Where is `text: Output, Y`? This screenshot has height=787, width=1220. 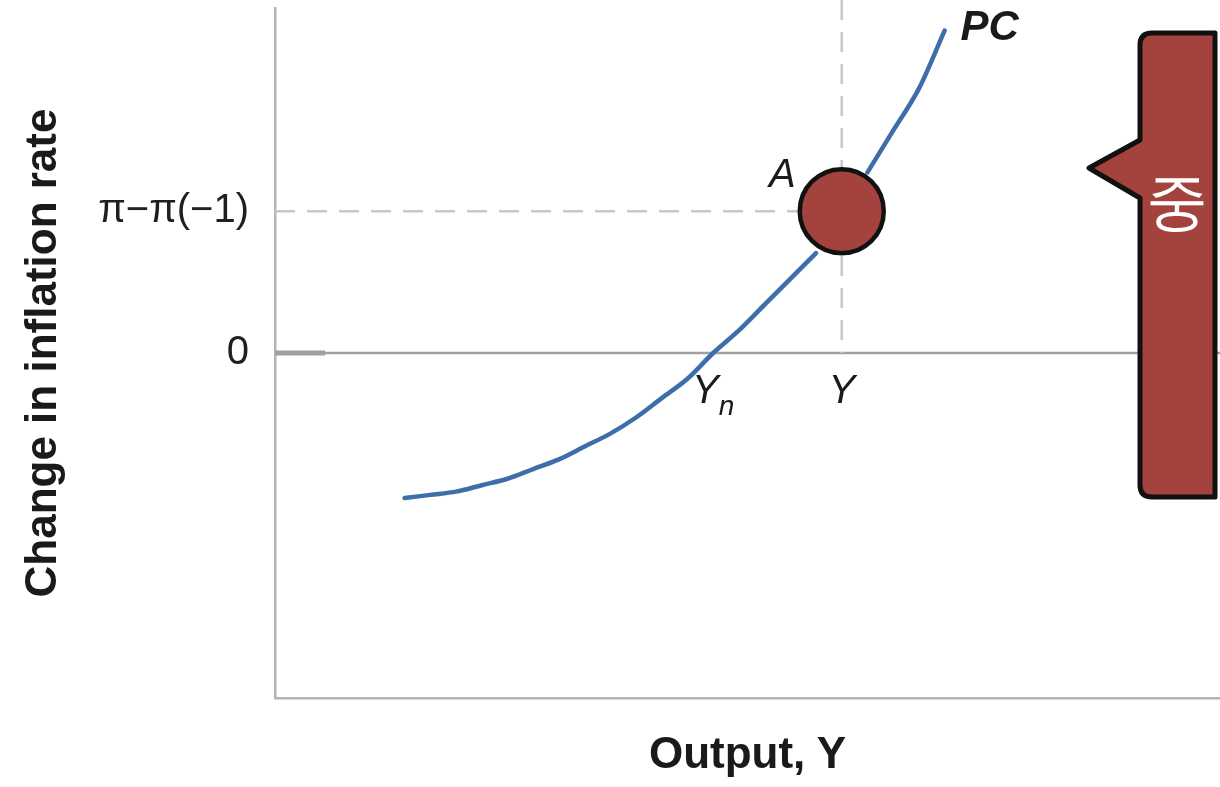 text: Output, Y is located at coordinates (747, 753).